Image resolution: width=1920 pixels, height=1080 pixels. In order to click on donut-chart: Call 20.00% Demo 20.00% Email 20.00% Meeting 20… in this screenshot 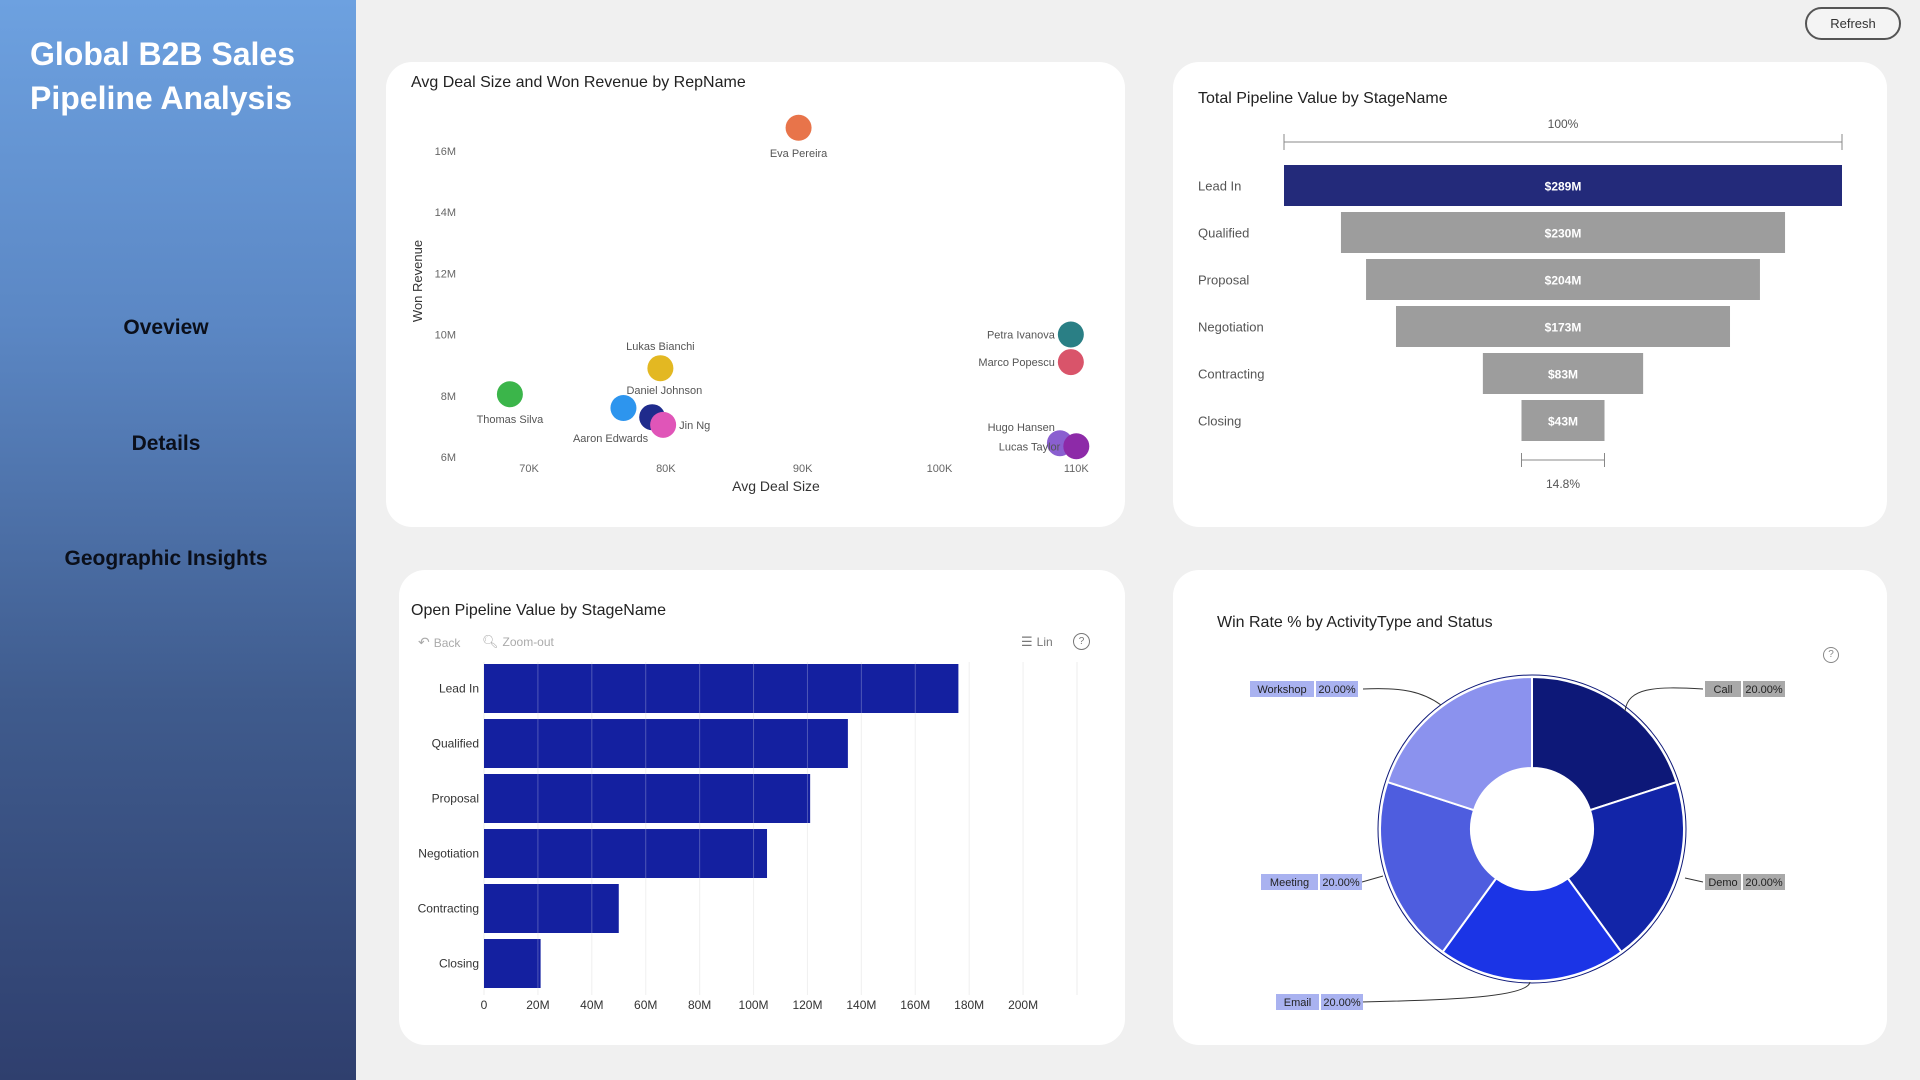, I will do `click(1517, 842)`.